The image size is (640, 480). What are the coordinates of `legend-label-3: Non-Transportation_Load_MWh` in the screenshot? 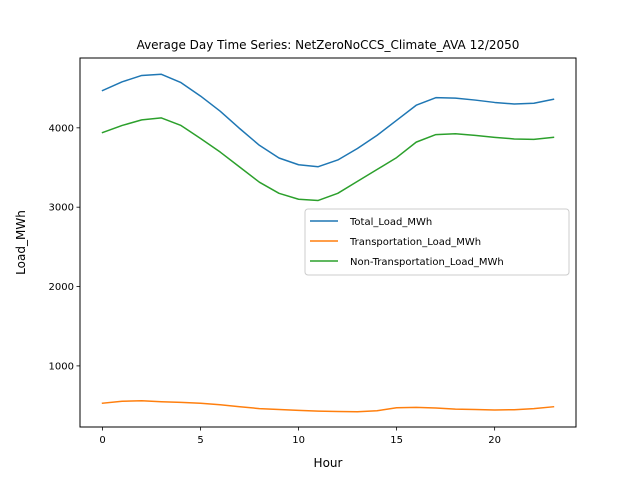 It's located at (427, 262).